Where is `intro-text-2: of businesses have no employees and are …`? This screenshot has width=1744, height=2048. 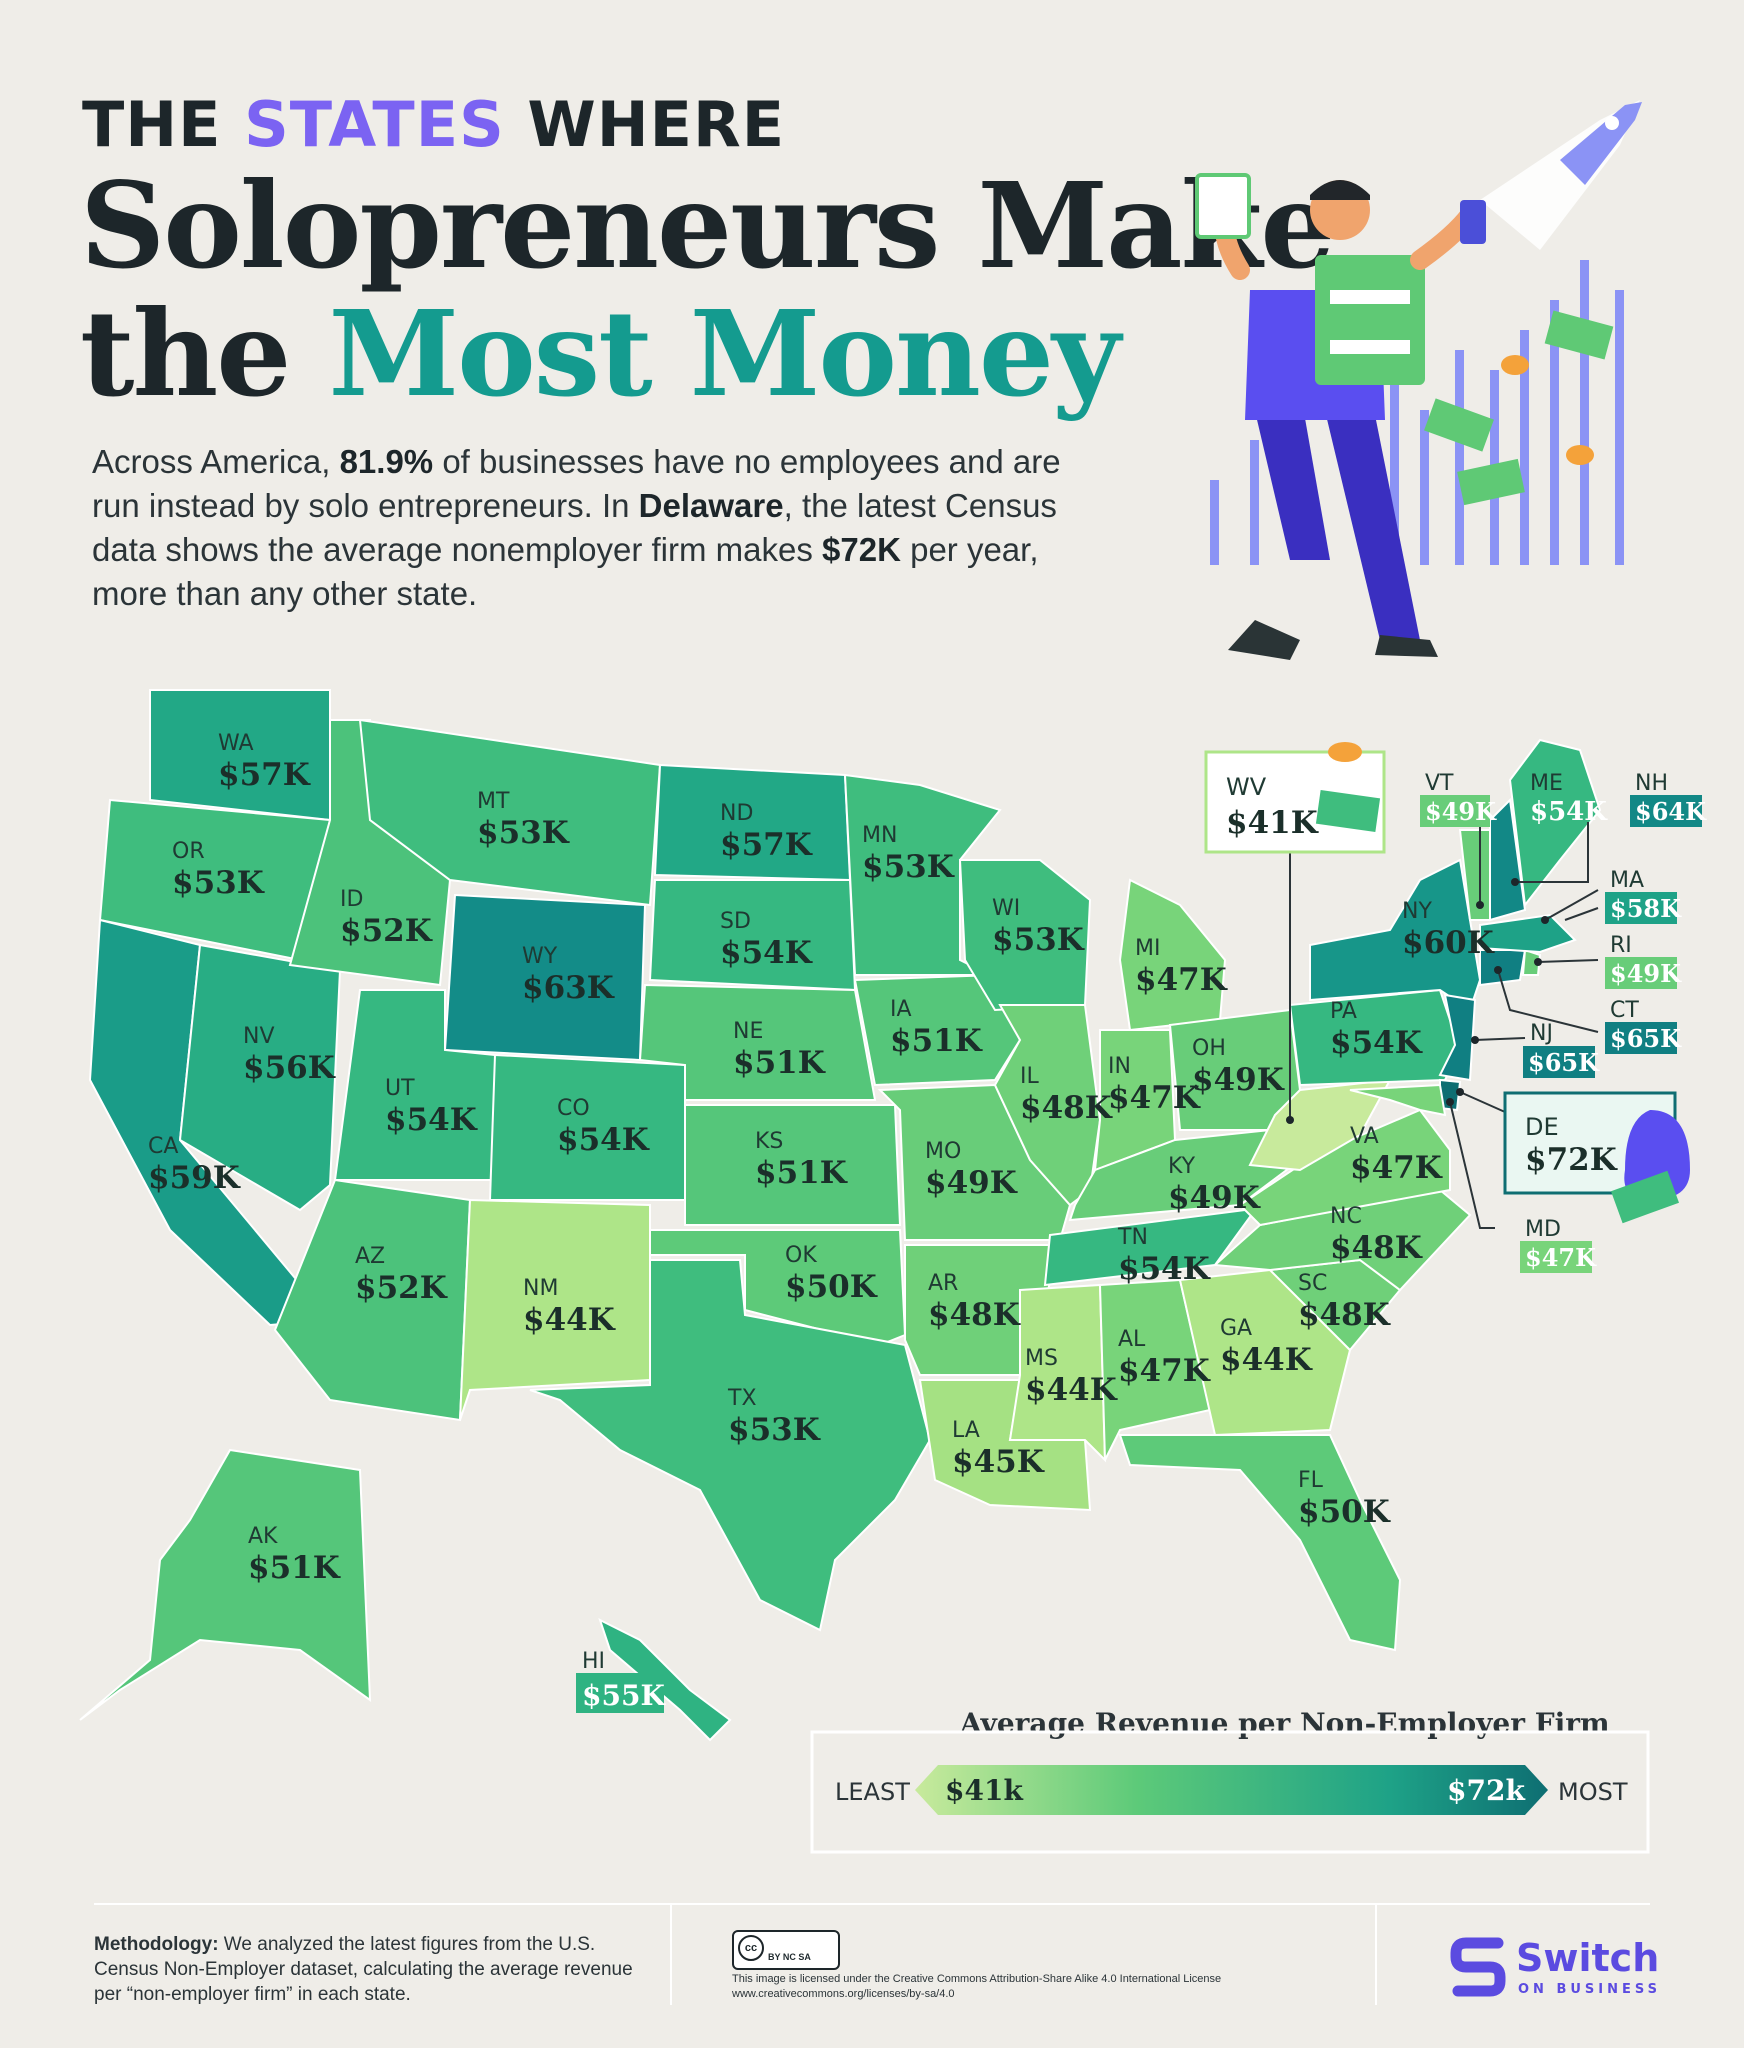 intro-text-2: of businesses have no employees and are … is located at coordinates (576, 483).